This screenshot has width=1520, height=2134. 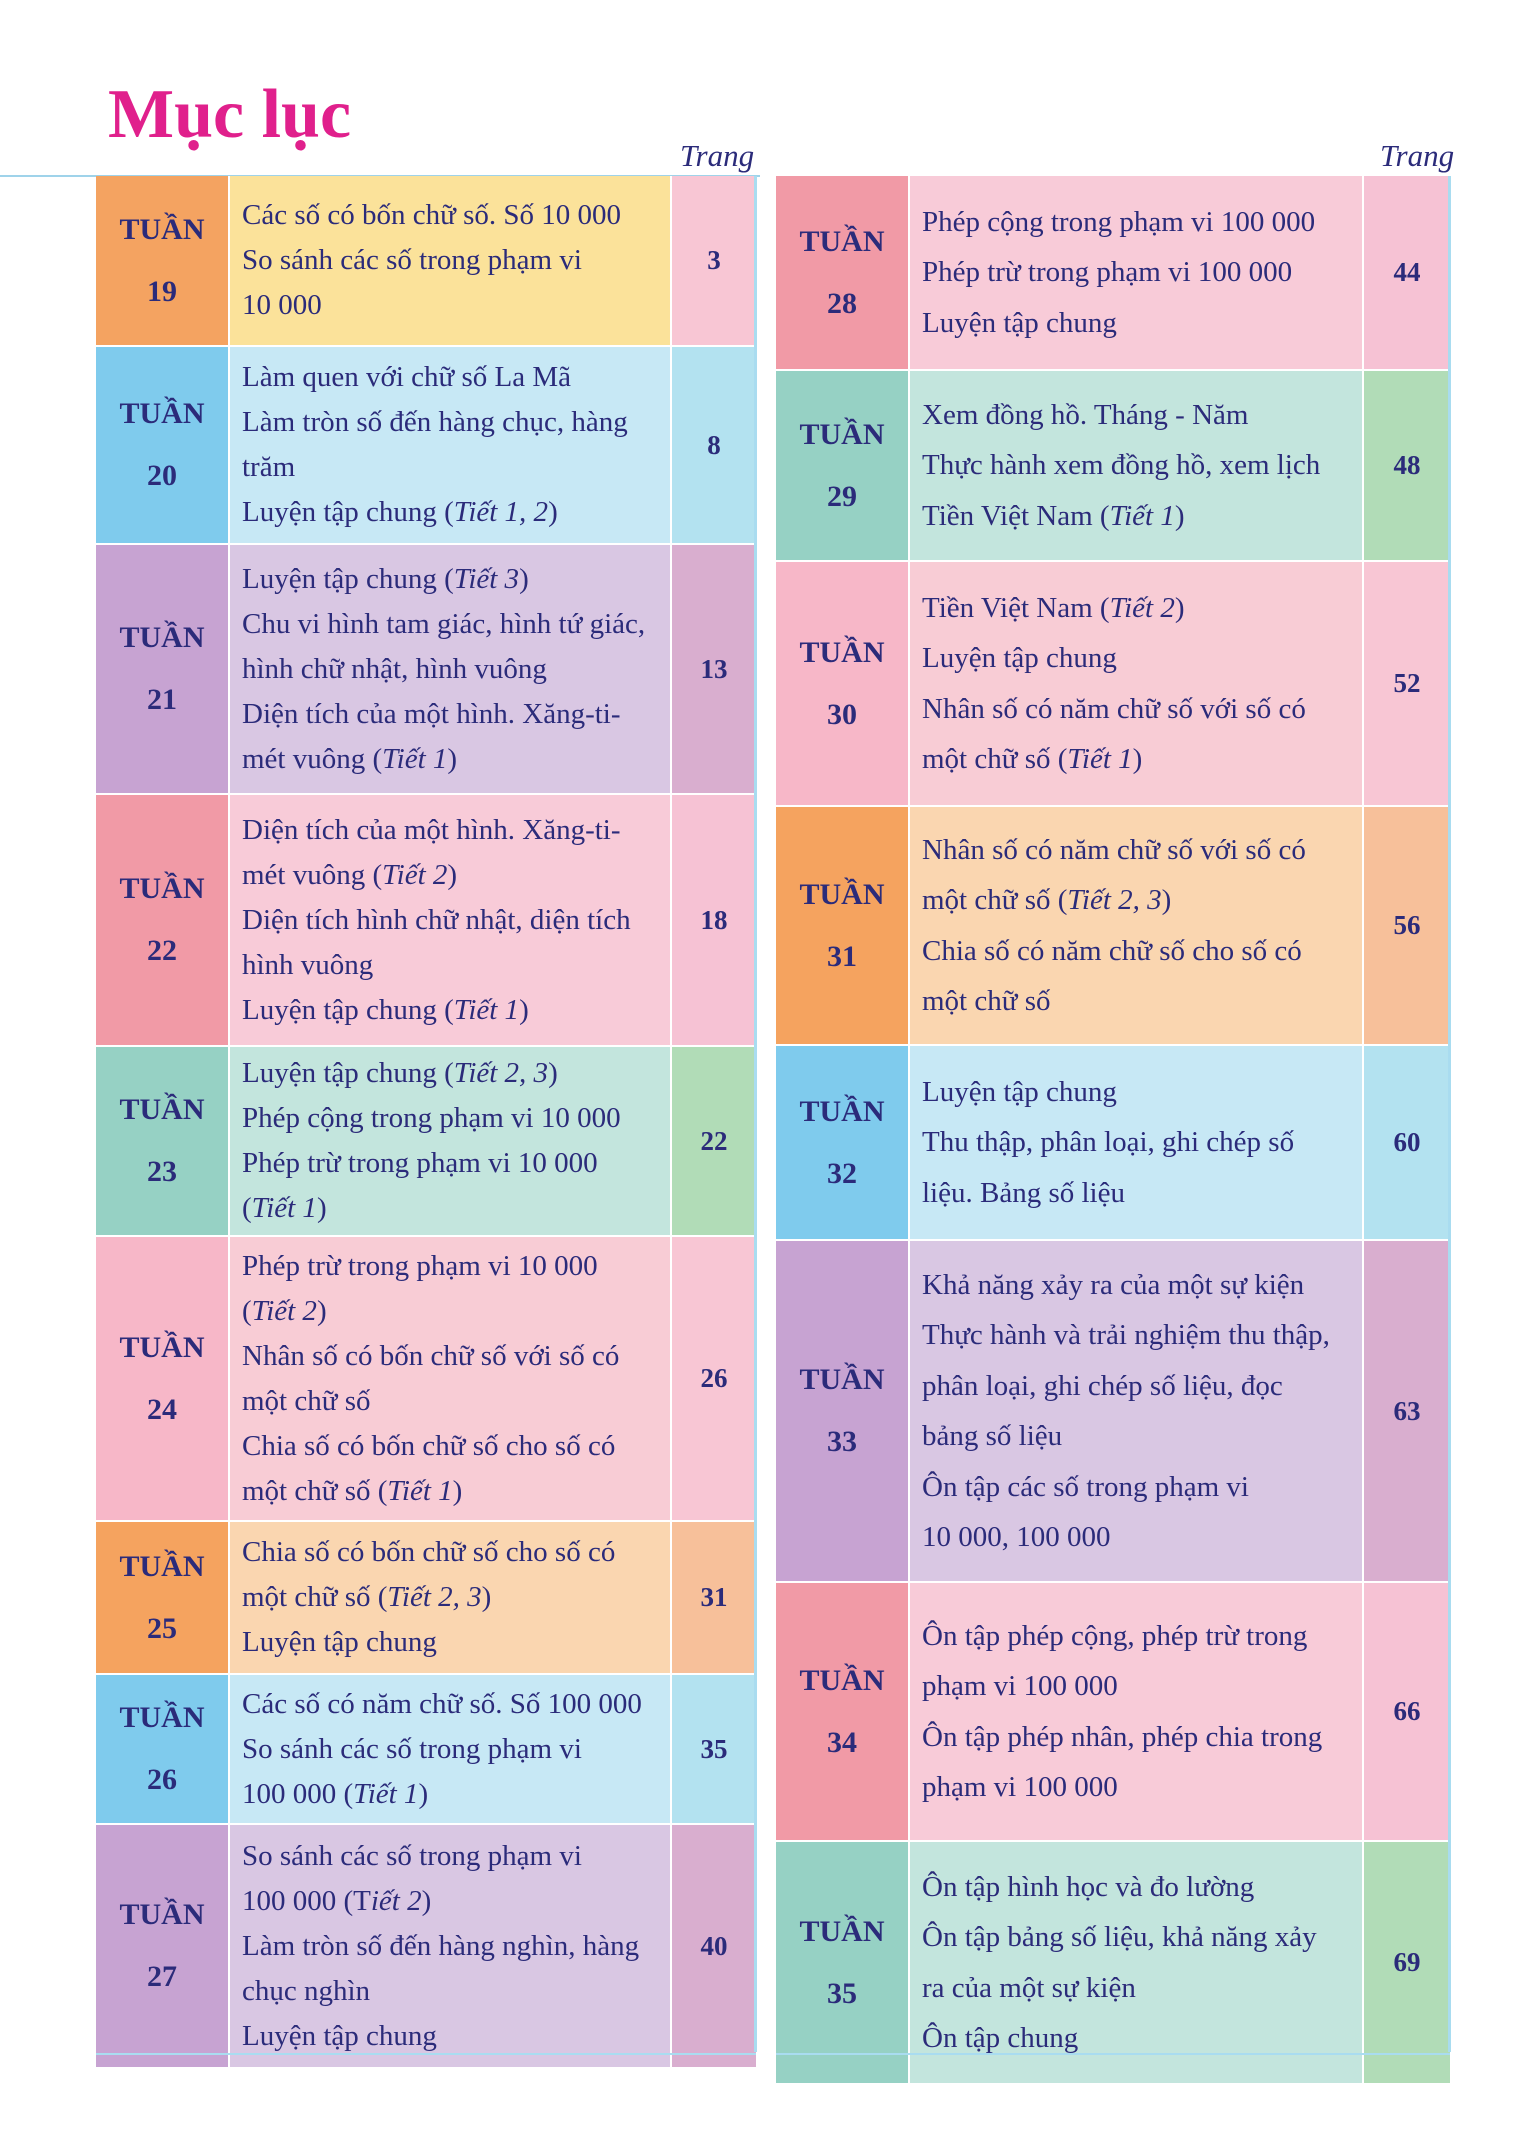 I want to click on page-column-label-right: Trang, so click(x=1417, y=155).